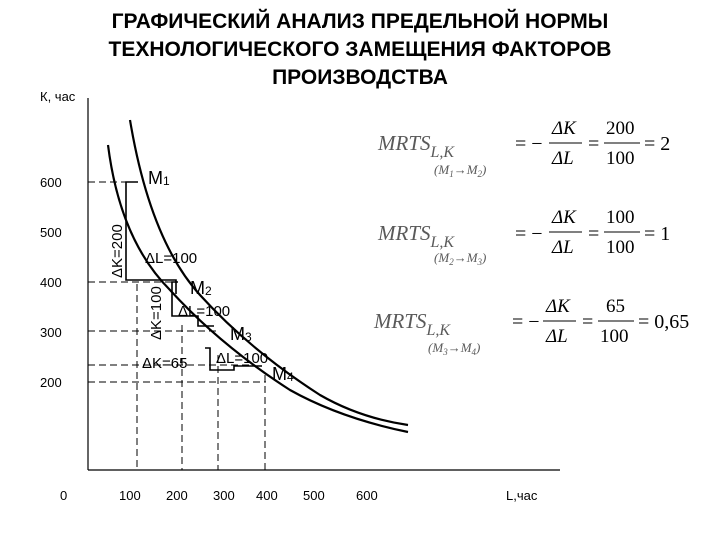 This screenshot has width=720, height=540. What do you see at coordinates (204, 311) in the screenshot?
I see `delta-l-label-2: ΔL=100` at bounding box center [204, 311].